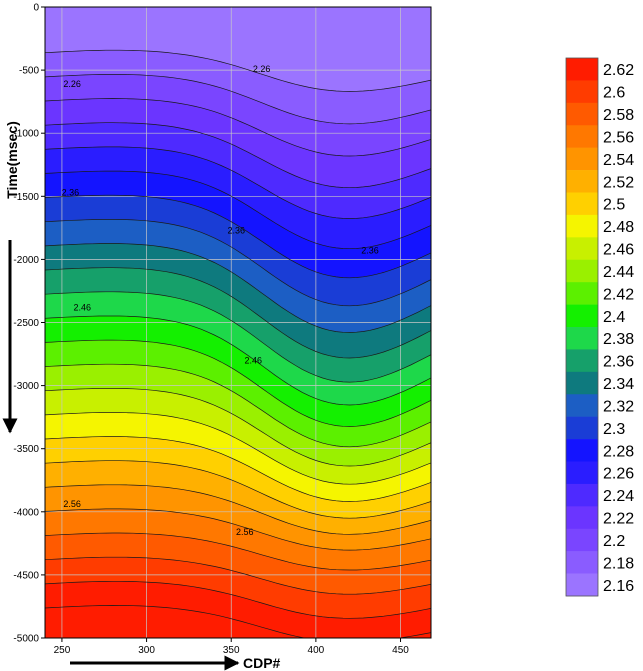 This screenshot has height=671, width=643. Describe the element at coordinates (618, 227) in the screenshot. I see `colorbar-label: 2.48` at that location.